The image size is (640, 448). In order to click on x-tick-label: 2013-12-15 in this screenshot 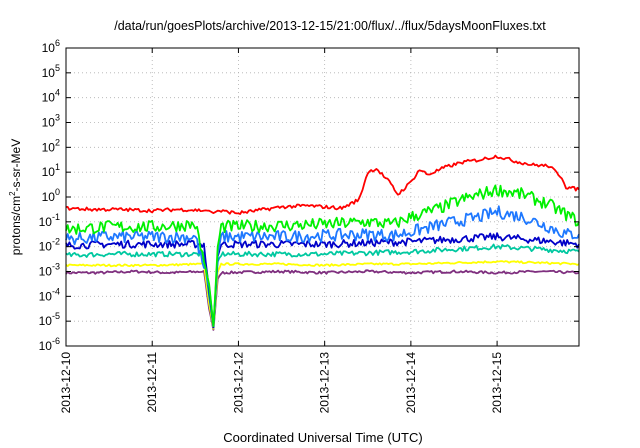, I will do `click(497, 383)`.